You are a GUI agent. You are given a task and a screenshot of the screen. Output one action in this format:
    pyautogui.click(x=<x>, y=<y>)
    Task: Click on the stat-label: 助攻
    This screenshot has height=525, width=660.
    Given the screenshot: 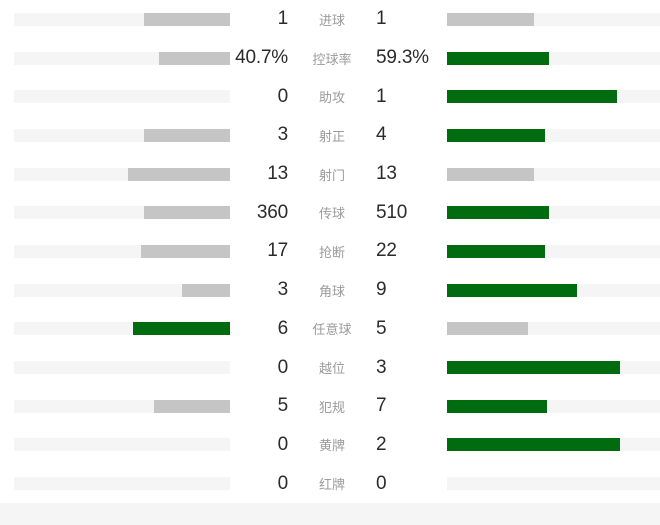 What is the action you would take?
    pyautogui.click(x=331, y=98)
    